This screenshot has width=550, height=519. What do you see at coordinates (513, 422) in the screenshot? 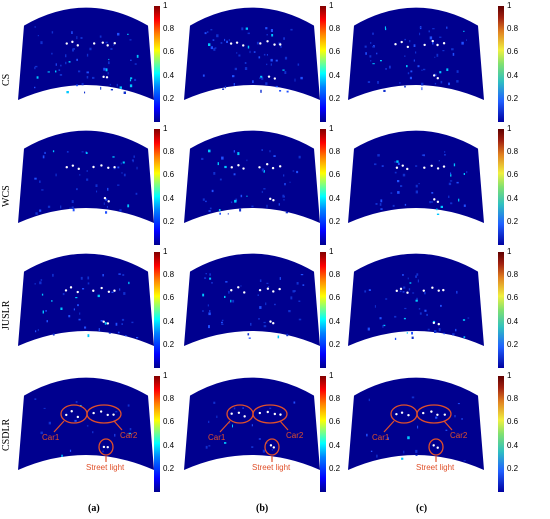
I see `colorbar-tick-label: 0.6` at bounding box center [513, 422].